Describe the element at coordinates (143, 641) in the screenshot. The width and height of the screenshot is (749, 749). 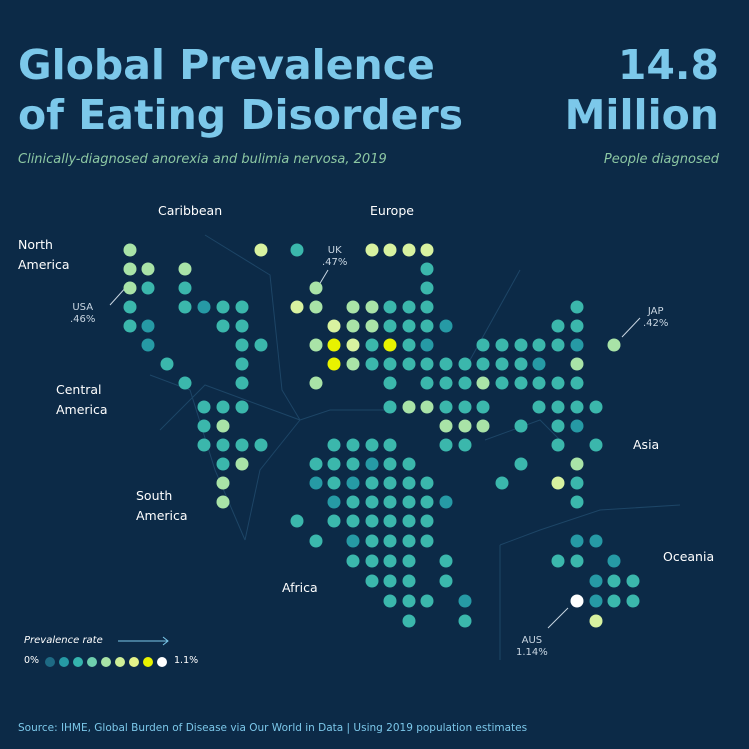
I see `arrow-right-icon` at that location.